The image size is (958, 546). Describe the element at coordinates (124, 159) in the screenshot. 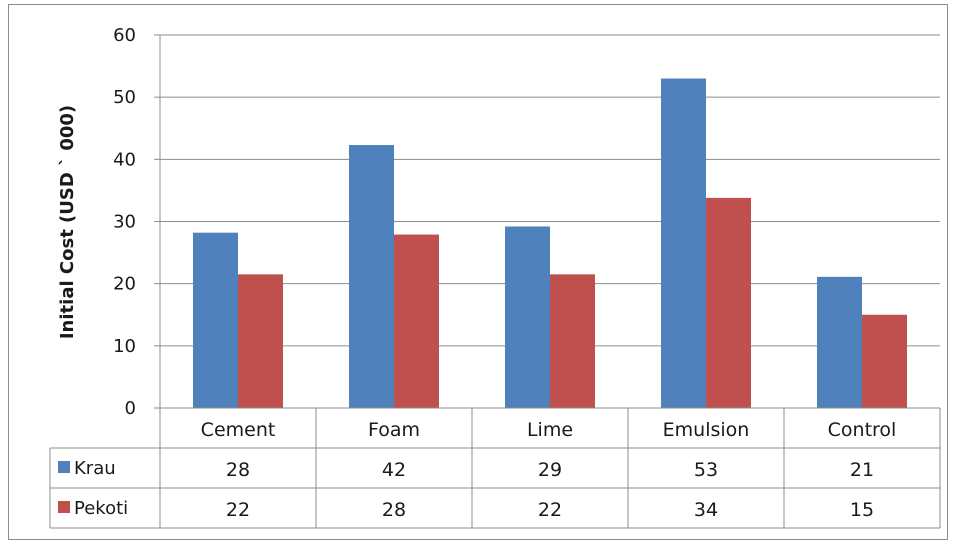

I see `y-tick-label: 40` at that location.